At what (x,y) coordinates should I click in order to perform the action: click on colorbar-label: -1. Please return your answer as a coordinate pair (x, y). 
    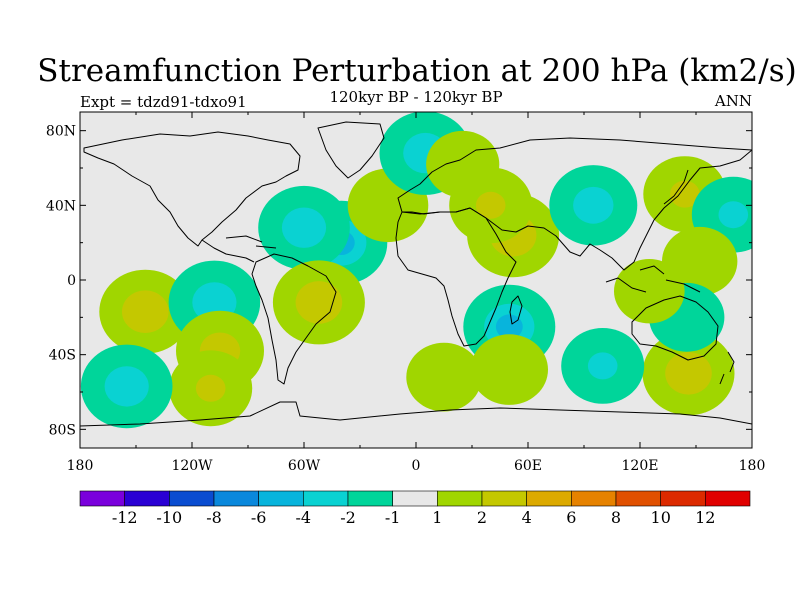
    Looking at the image, I should click on (393, 517).